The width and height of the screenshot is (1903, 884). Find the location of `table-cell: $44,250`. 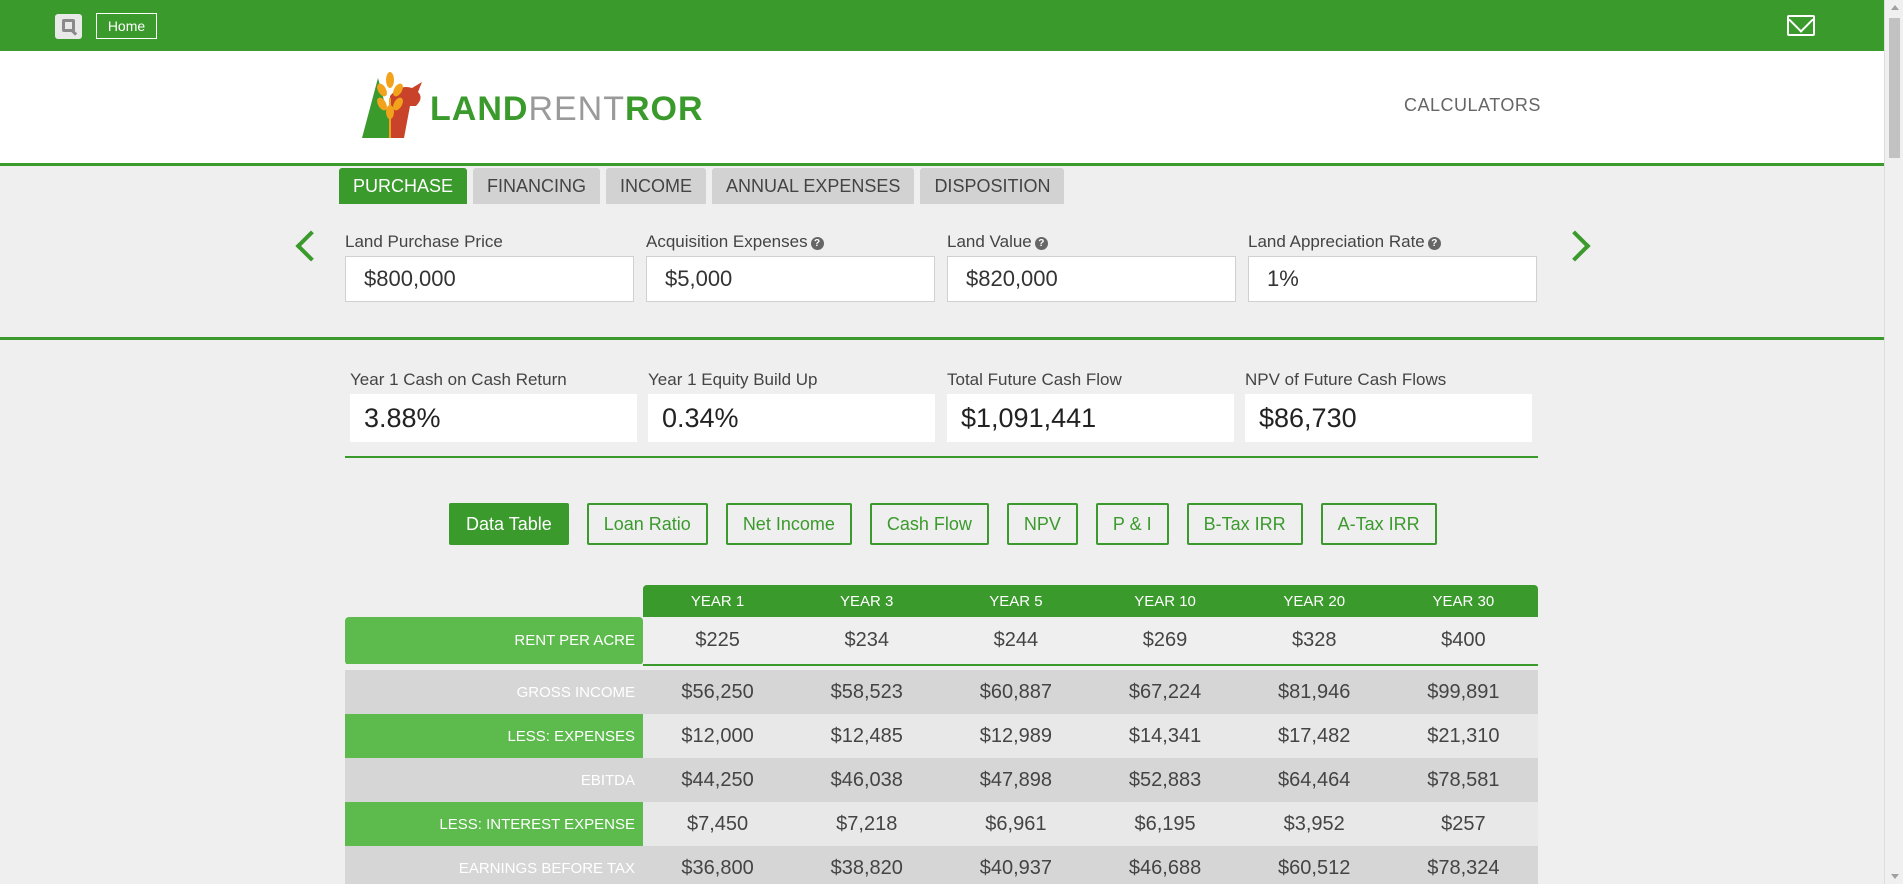

table-cell: $44,250 is located at coordinates (718, 780).